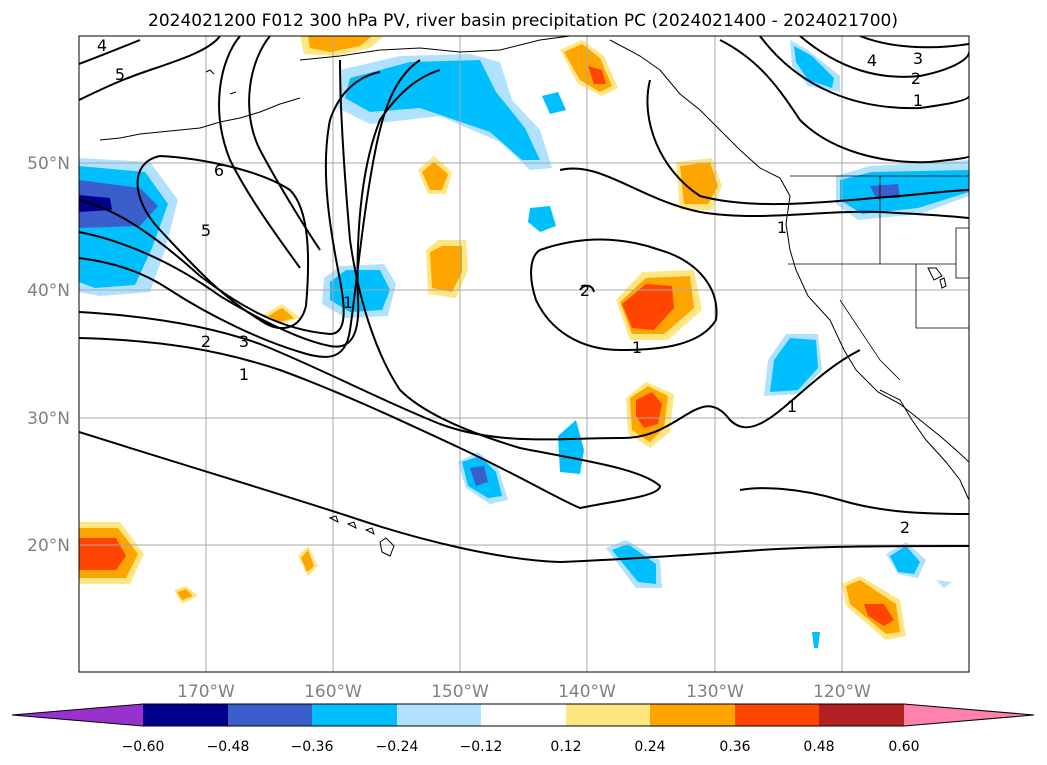  Describe the element at coordinates (905, 560) in the screenshot. I see `anomaly-neg-se-core` at that location.